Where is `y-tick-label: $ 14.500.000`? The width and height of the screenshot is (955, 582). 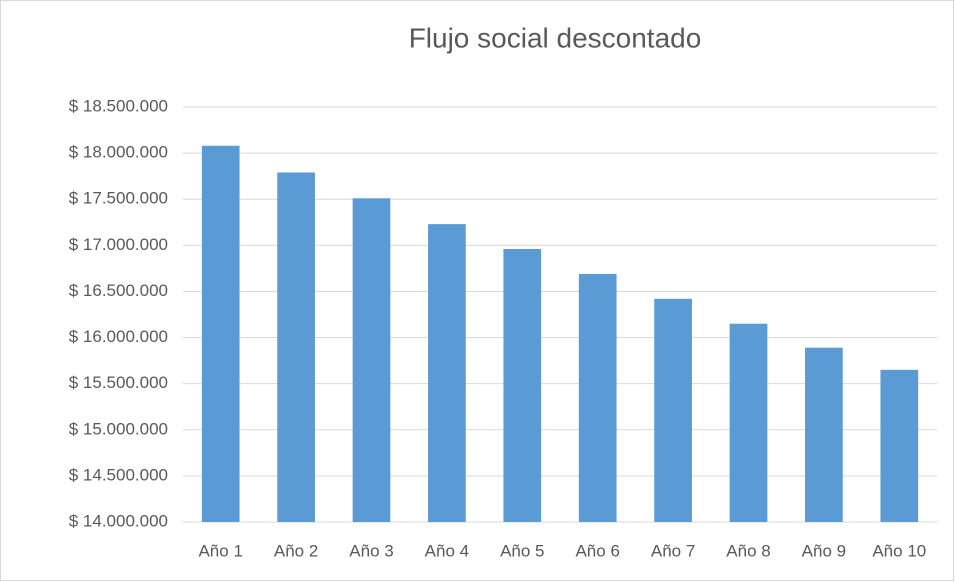 y-tick-label: $ 14.500.000 is located at coordinates (118, 474).